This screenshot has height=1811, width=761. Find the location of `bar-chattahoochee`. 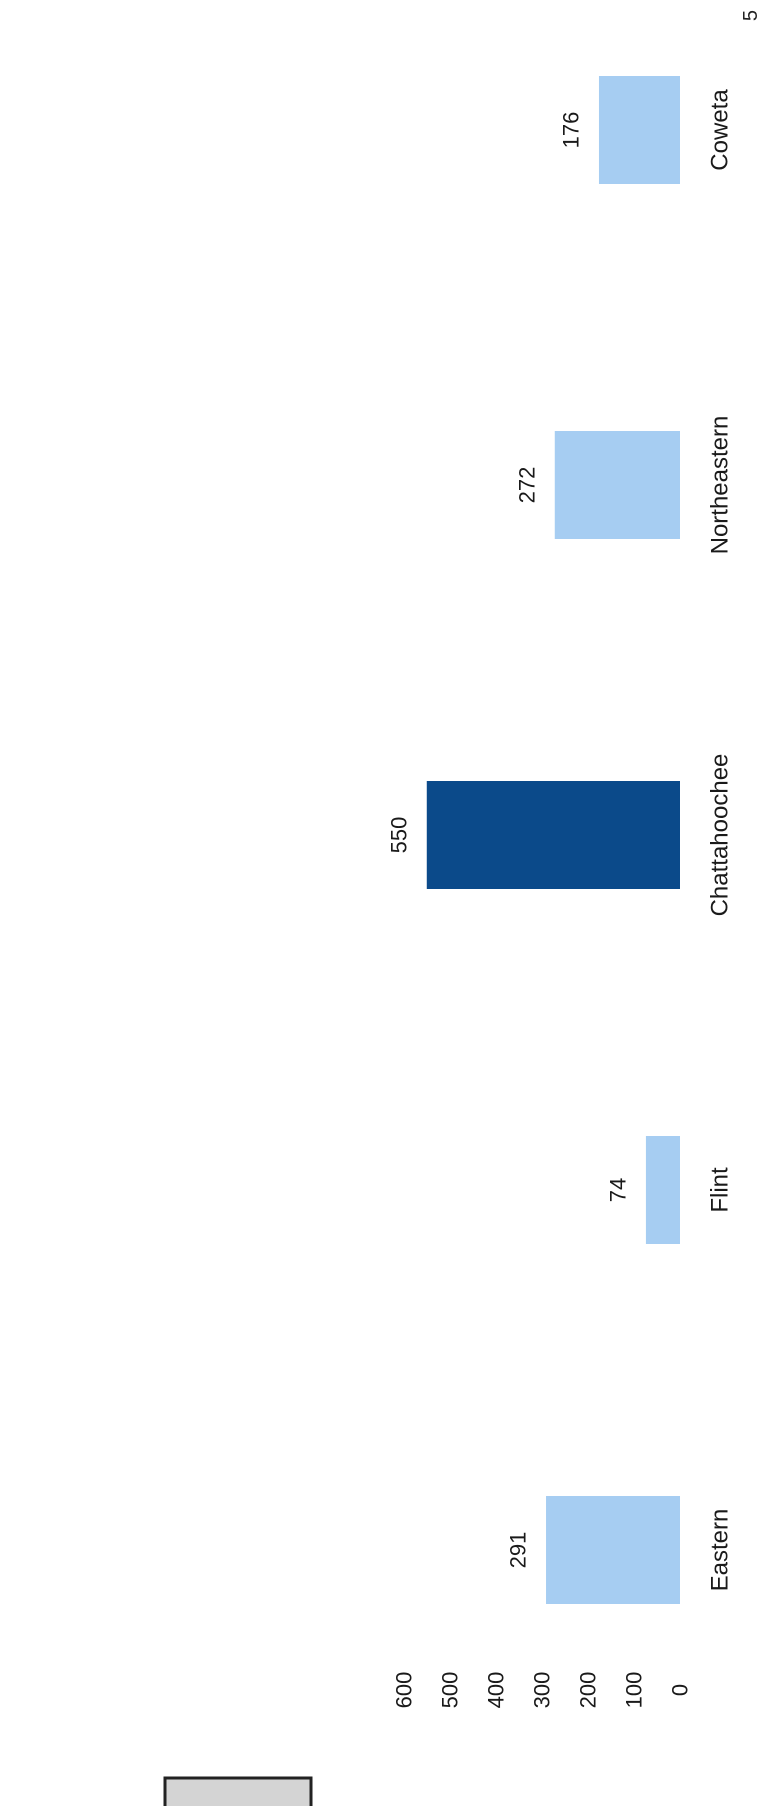

bar-chattahoochee is located at coordinates (553, 835).